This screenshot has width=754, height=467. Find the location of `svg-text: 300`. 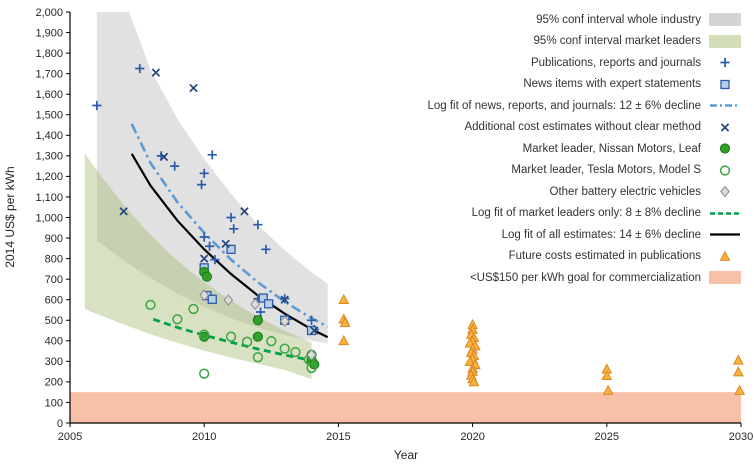

svg-text: 300 is located at coordinates (54, 362).